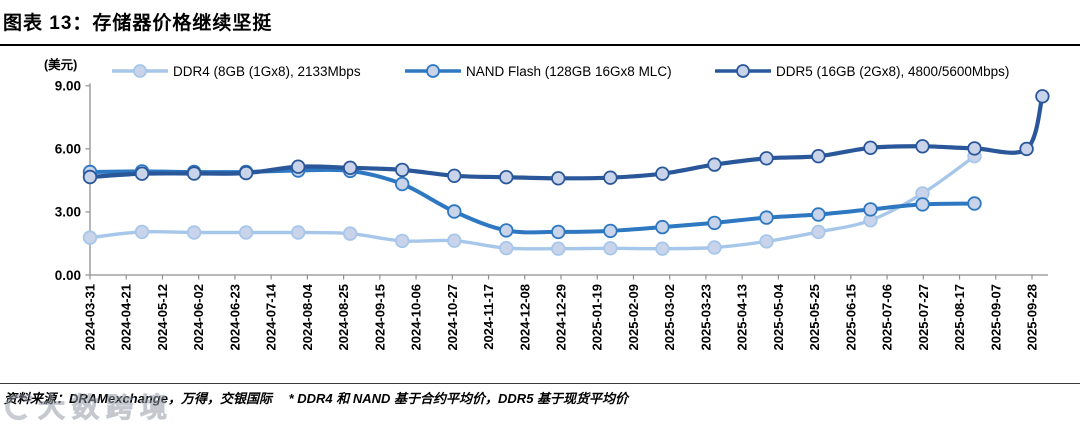 The image size is (1080, 424). Describe the element at coordinates (68, 212) in the screenshot. I see `y-axis-tick-label: 3.00` at that location.